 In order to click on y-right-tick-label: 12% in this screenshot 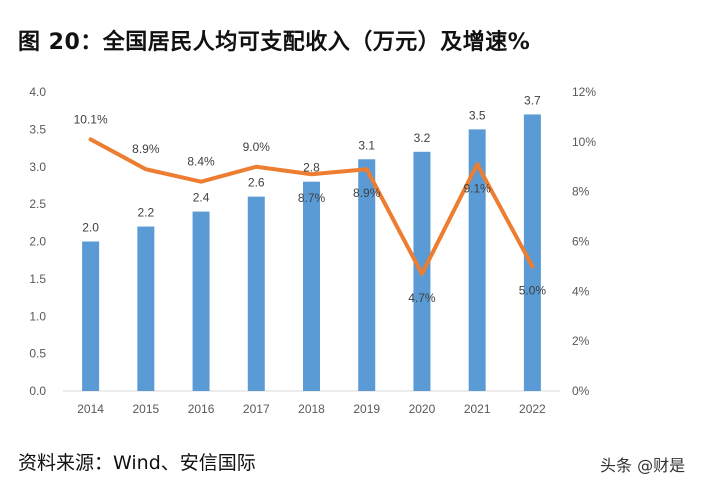, I will do `click(584, 92)`.